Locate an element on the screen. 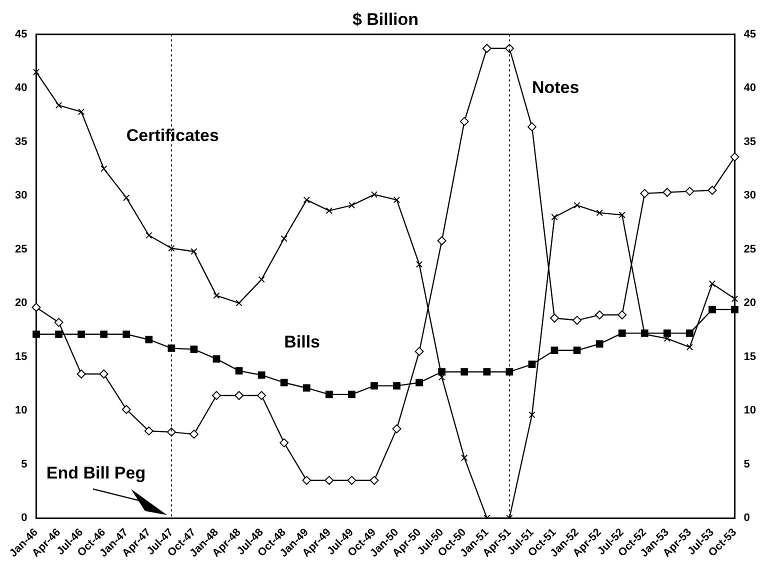  chart-title: $ Billion is located at coordinates (385, 19).